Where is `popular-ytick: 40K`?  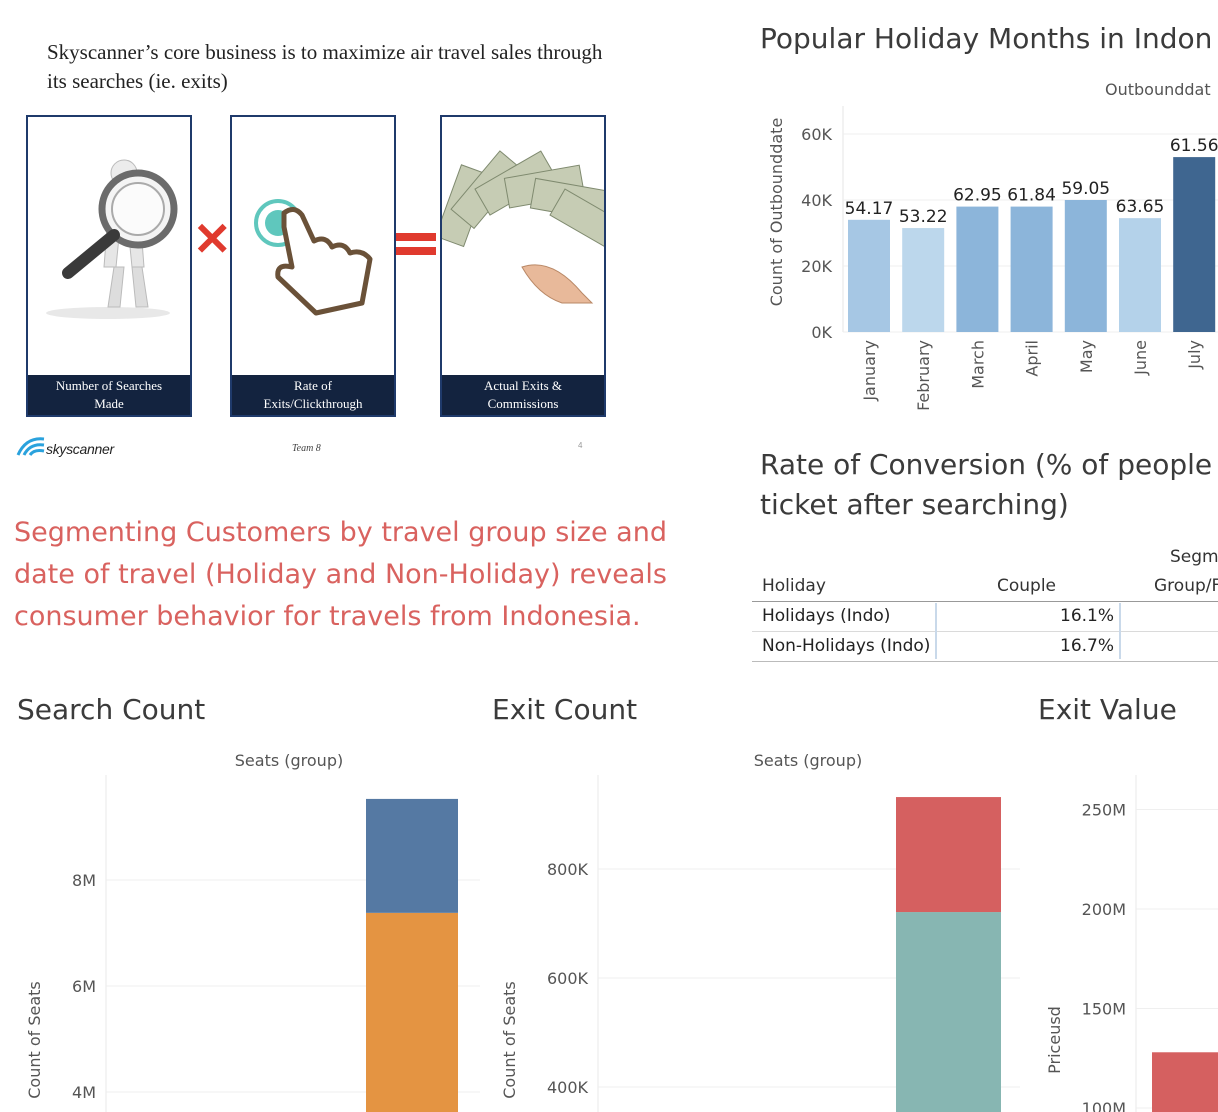
popular-ytick: 40K is located at coordinates (816, 200).